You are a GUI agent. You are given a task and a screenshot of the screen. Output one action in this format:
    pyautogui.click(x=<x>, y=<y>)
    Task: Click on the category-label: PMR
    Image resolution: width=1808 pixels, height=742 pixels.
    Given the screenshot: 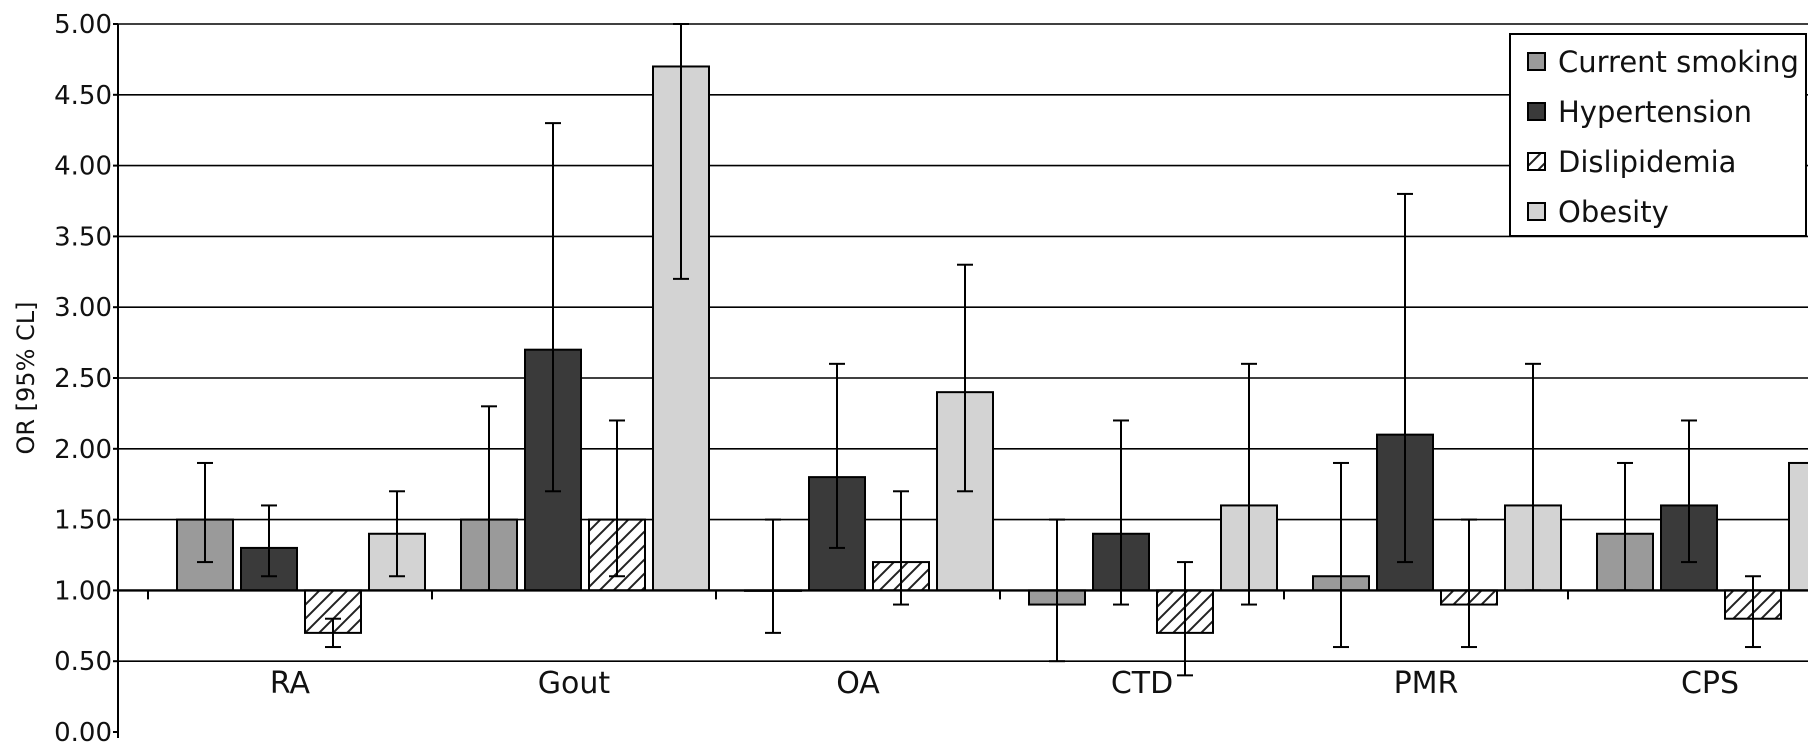 What is the action you would take?
    pyautogui.click(x=1426, y=683)
    